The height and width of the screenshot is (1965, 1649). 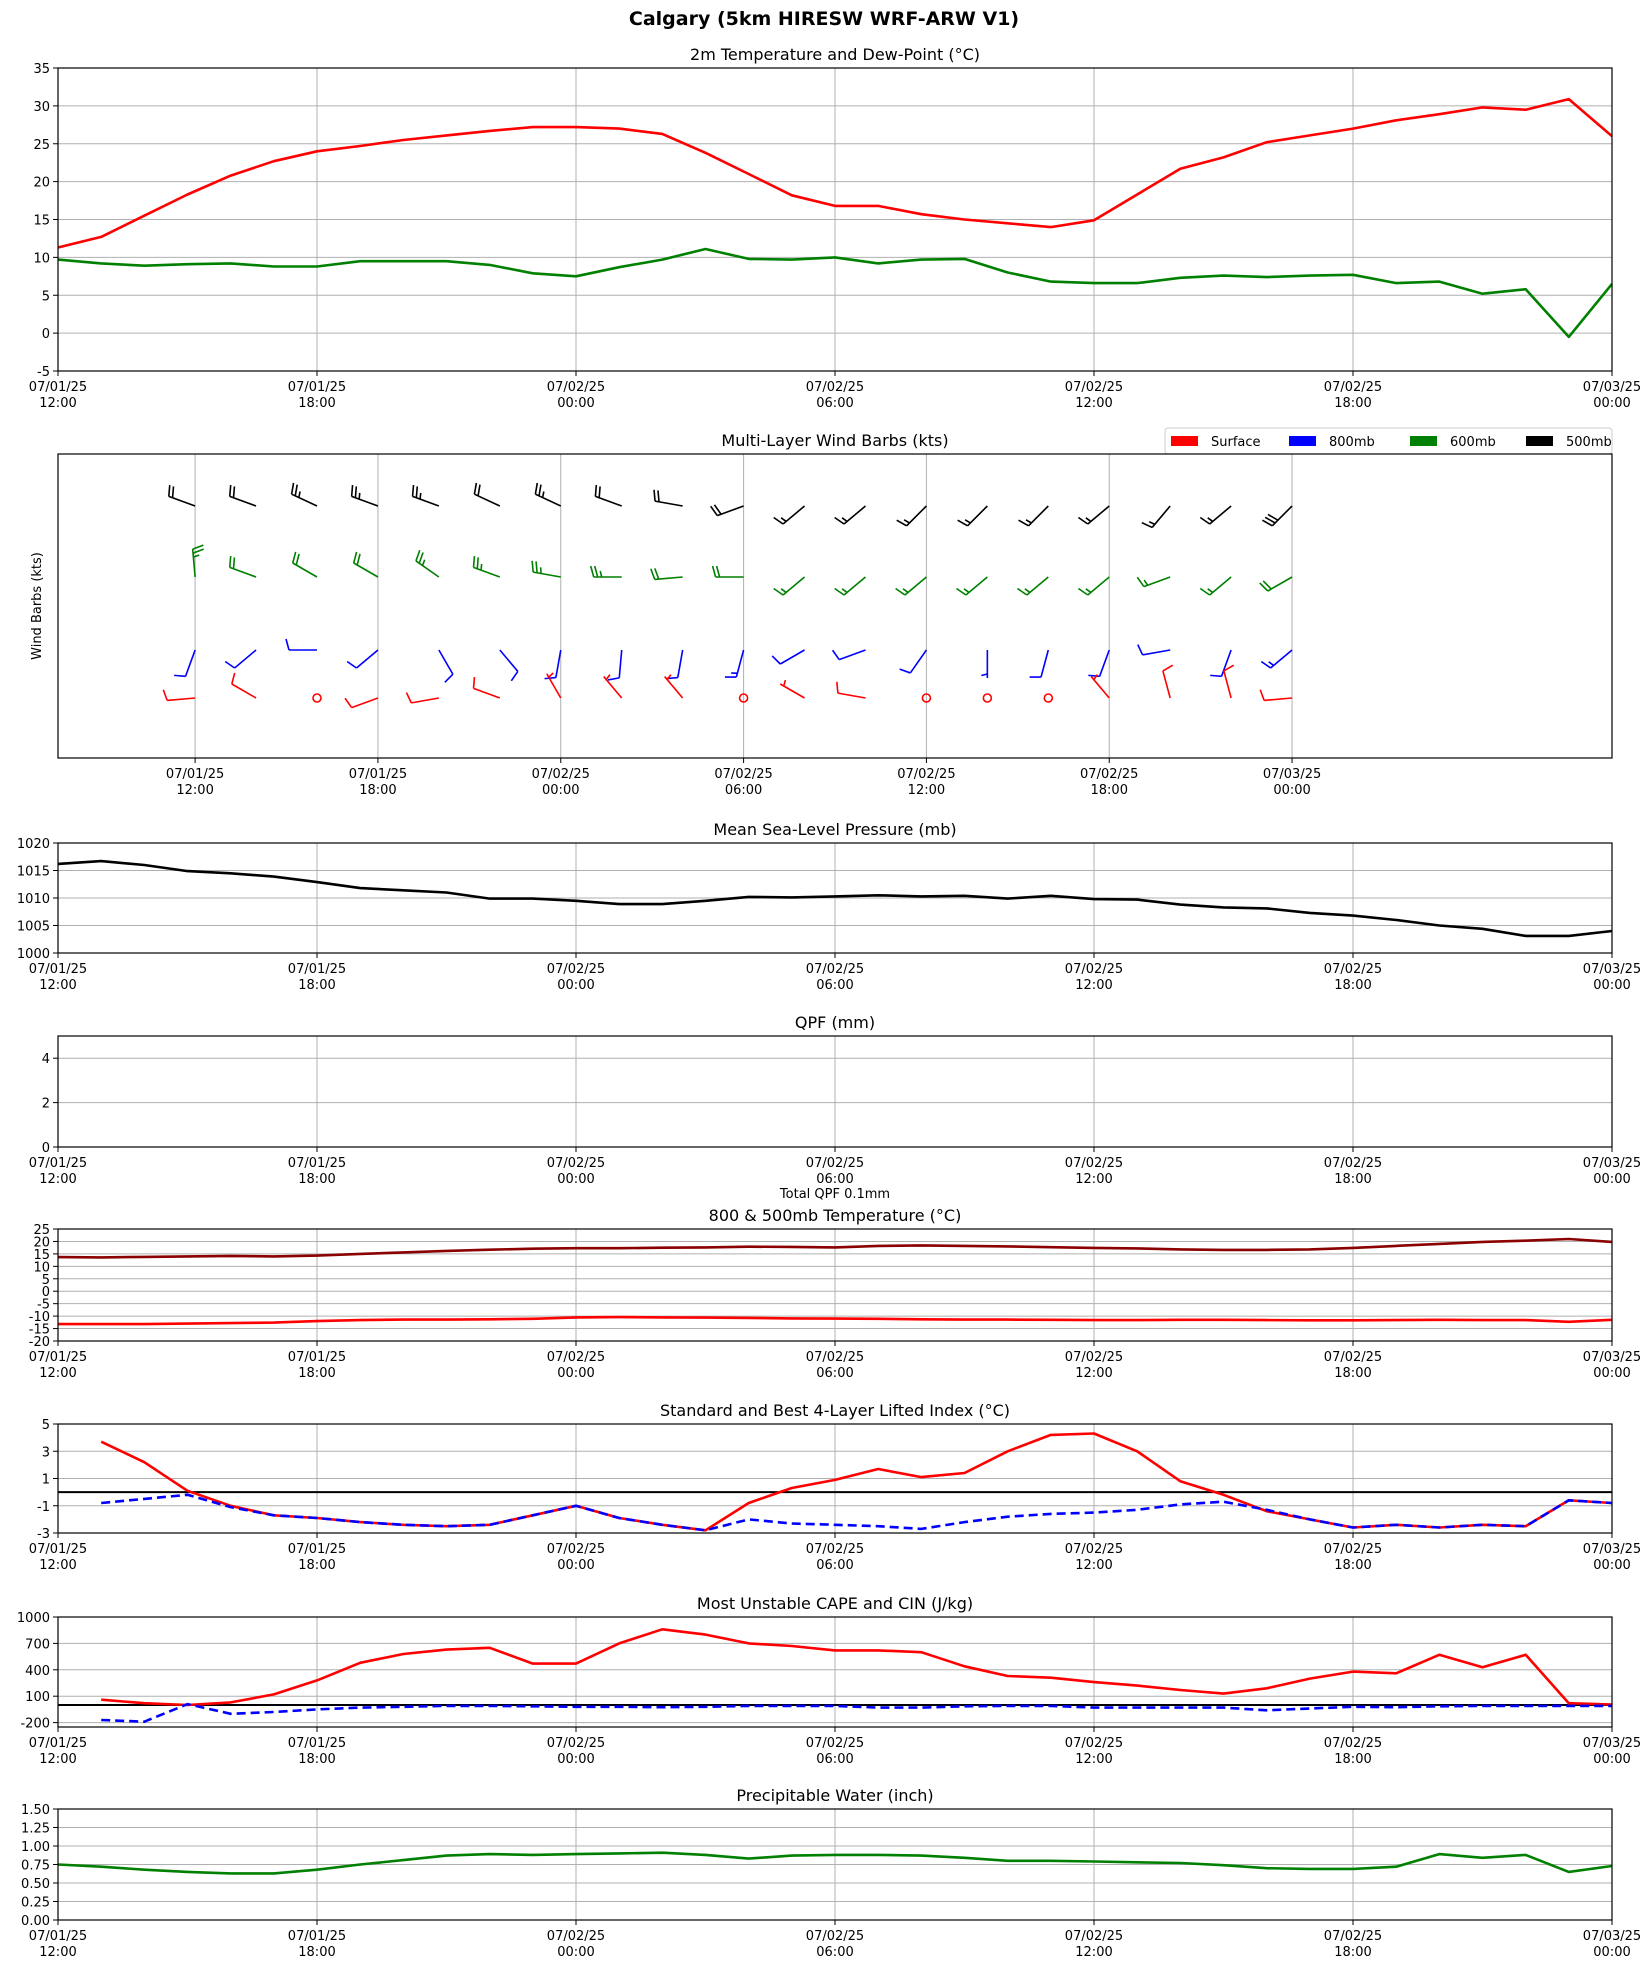 I want to click on y-tick-label: 5, so click(x=46, y=1425).